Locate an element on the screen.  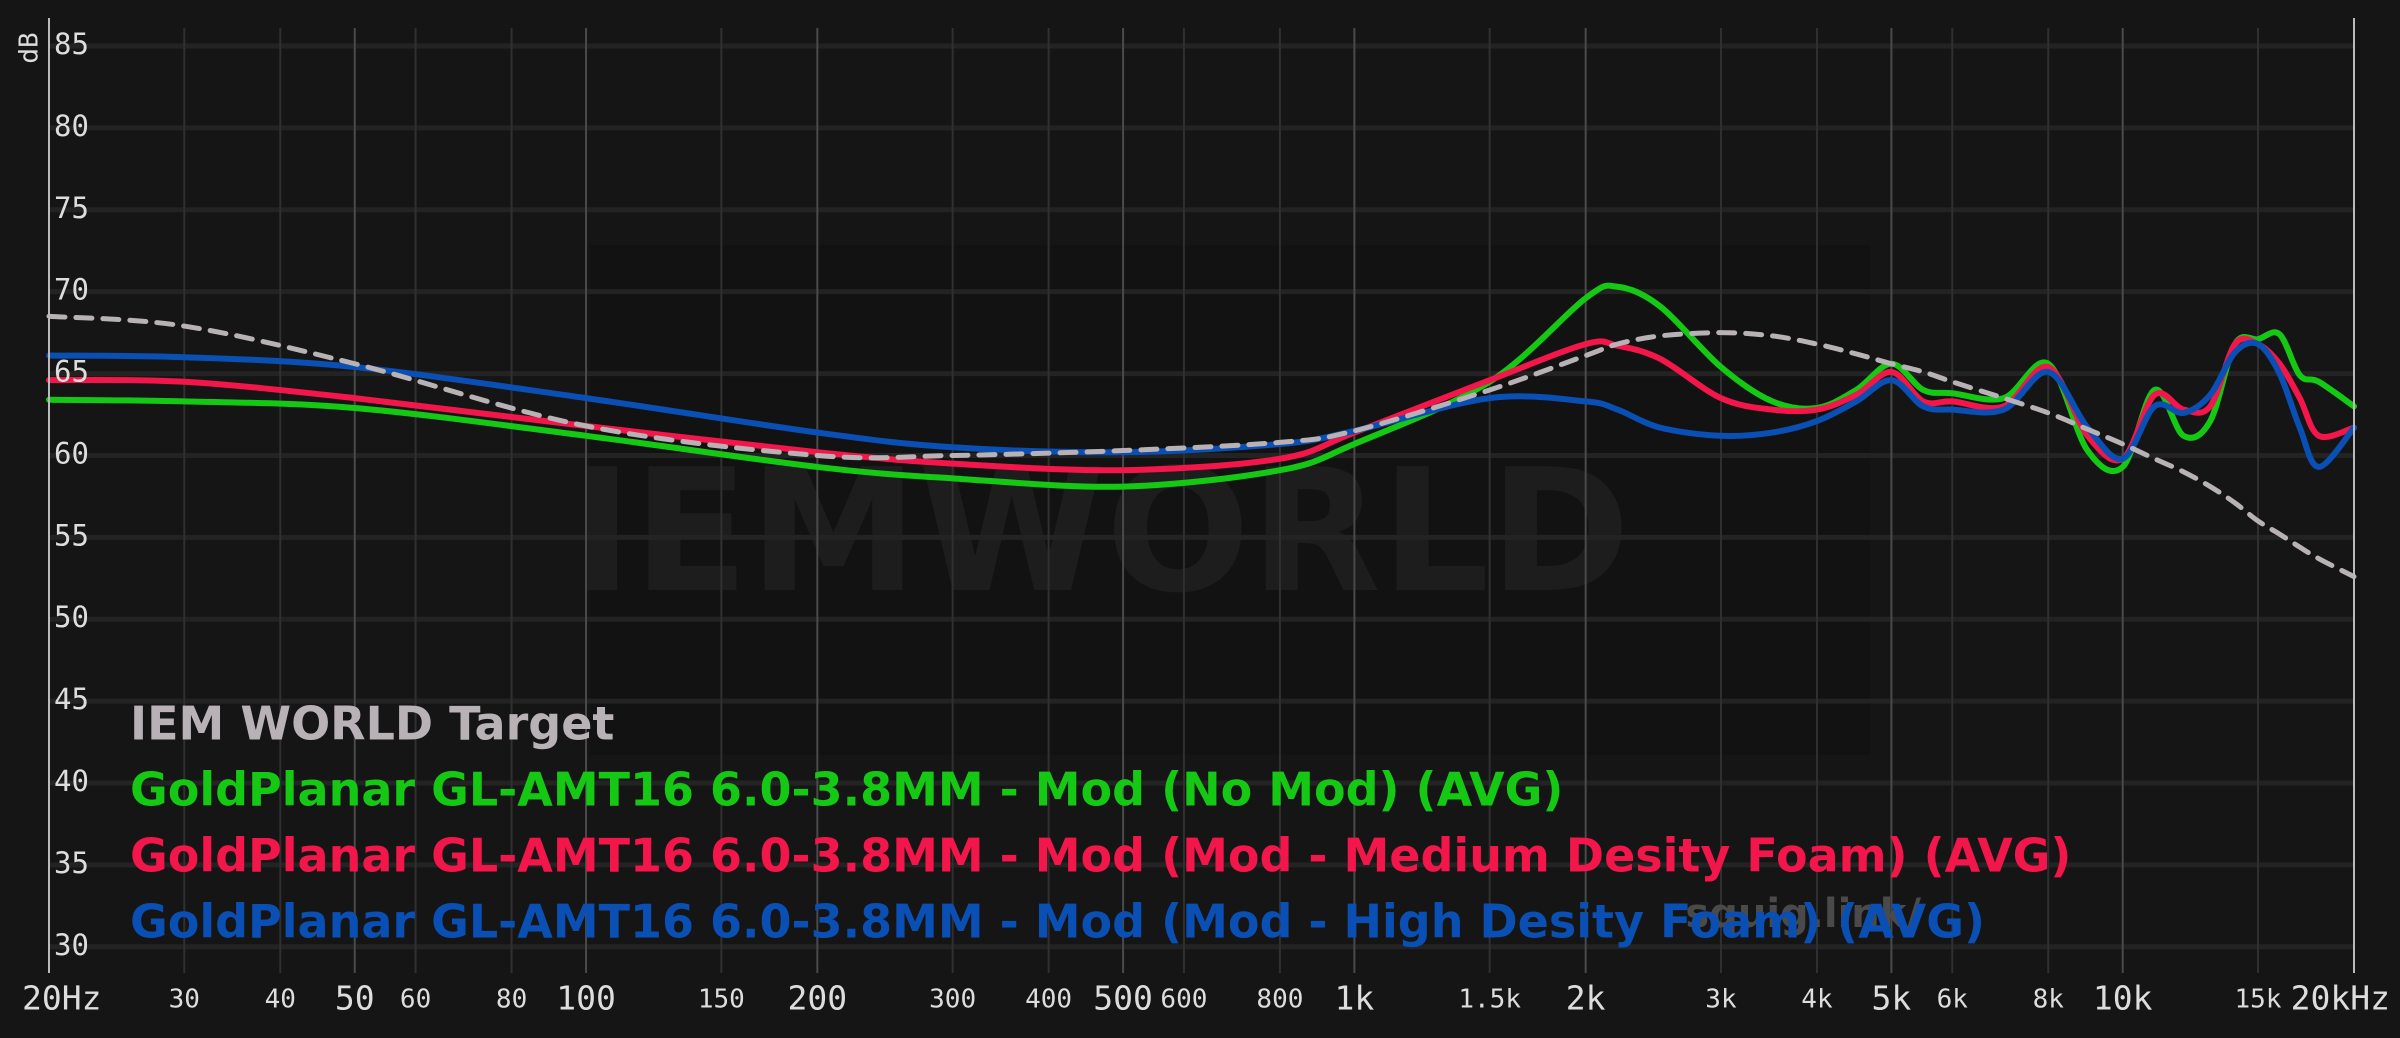
x-tick-label: 60 is located at coordinates (415, 1000).